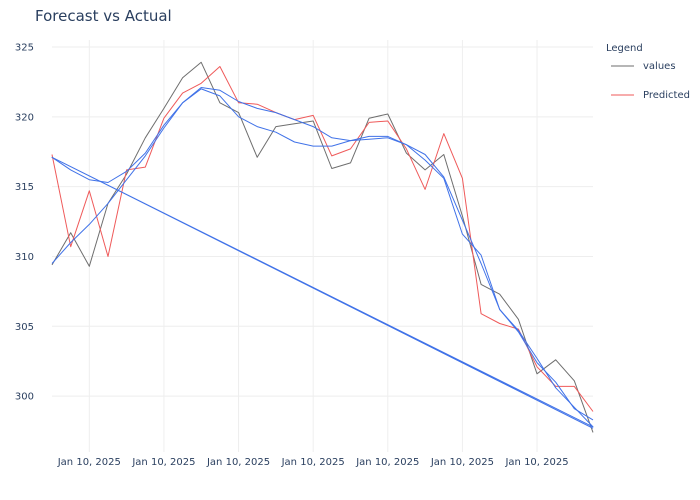 The height and width of the screenshot is (500, 700). I want to click on legend-title: Legend, so click(624, 48).